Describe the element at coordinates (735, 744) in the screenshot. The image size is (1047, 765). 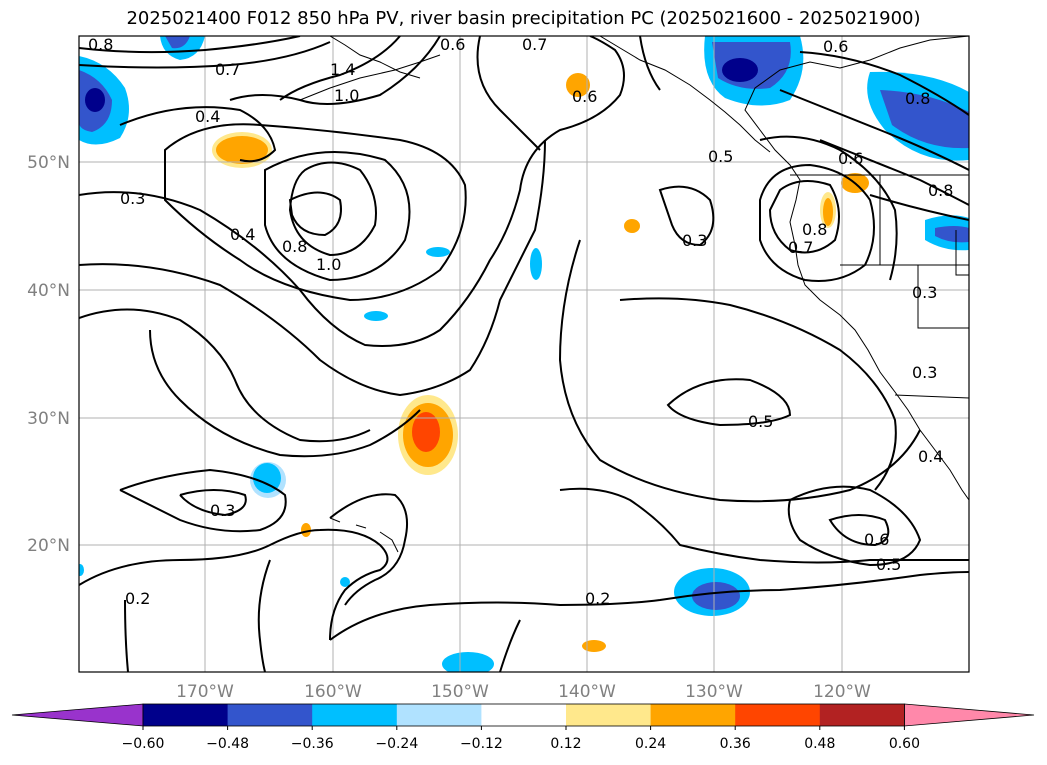
I see `colorbar-tick-label: 0.36` at that location.